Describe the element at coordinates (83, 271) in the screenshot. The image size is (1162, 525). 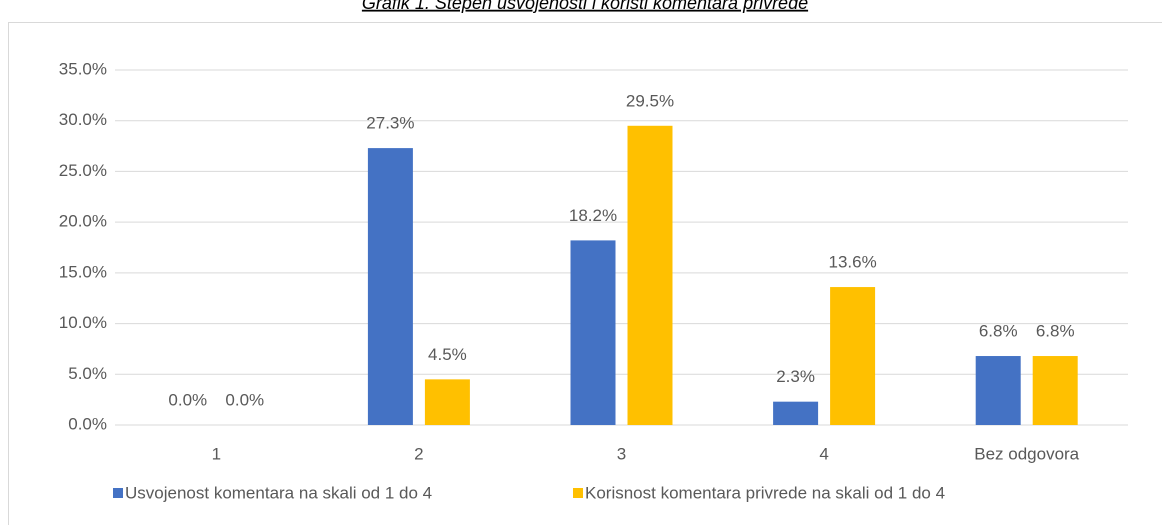
I see `y-tick-label: 15.0%` at that location.